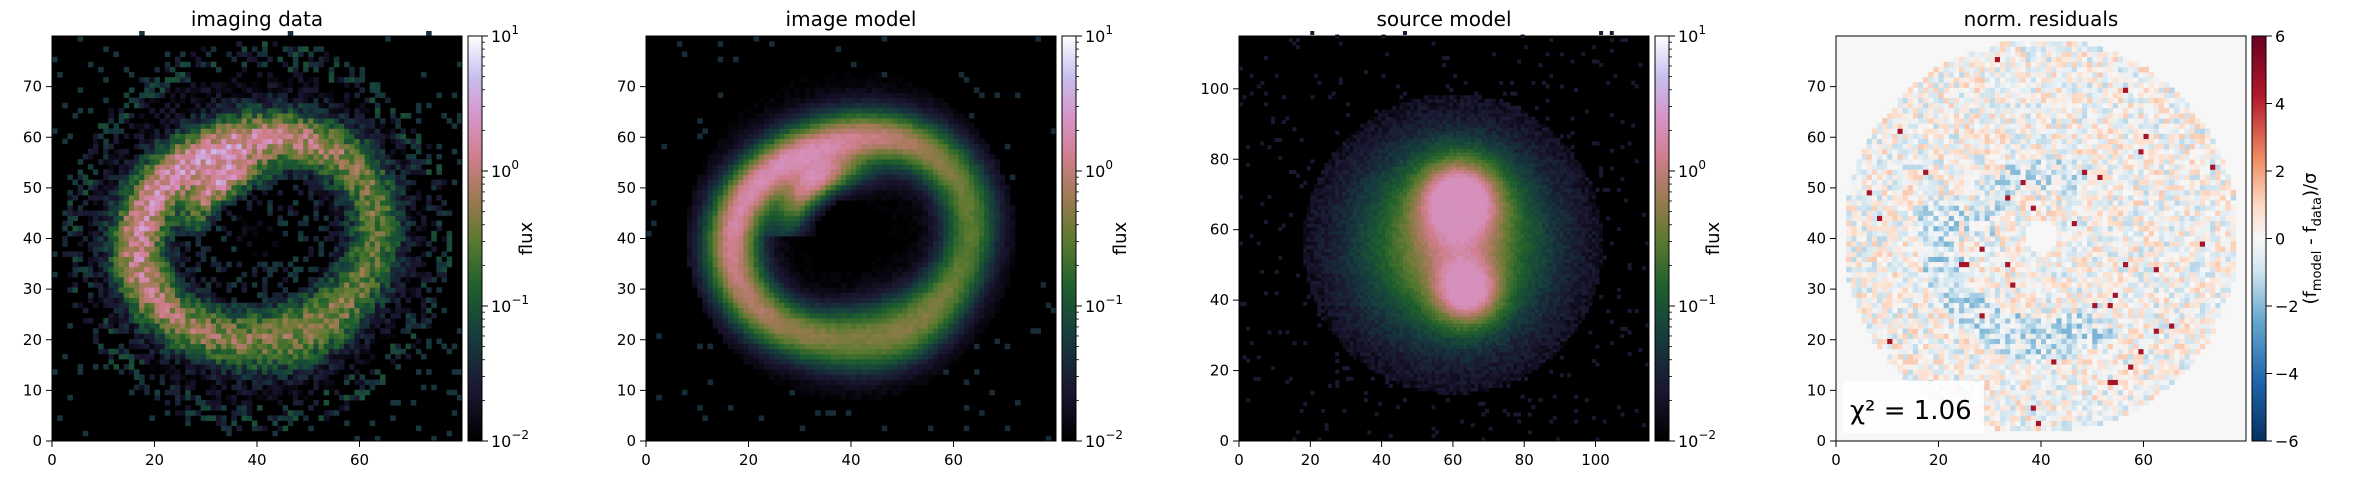 Image resolution: width=2354 pixels, height=478 pixels. What do you see at coordinates (2280, 36) in the screenshot?
I see `colorbar-tick-label: 6` at bounding box center [2280, 36].